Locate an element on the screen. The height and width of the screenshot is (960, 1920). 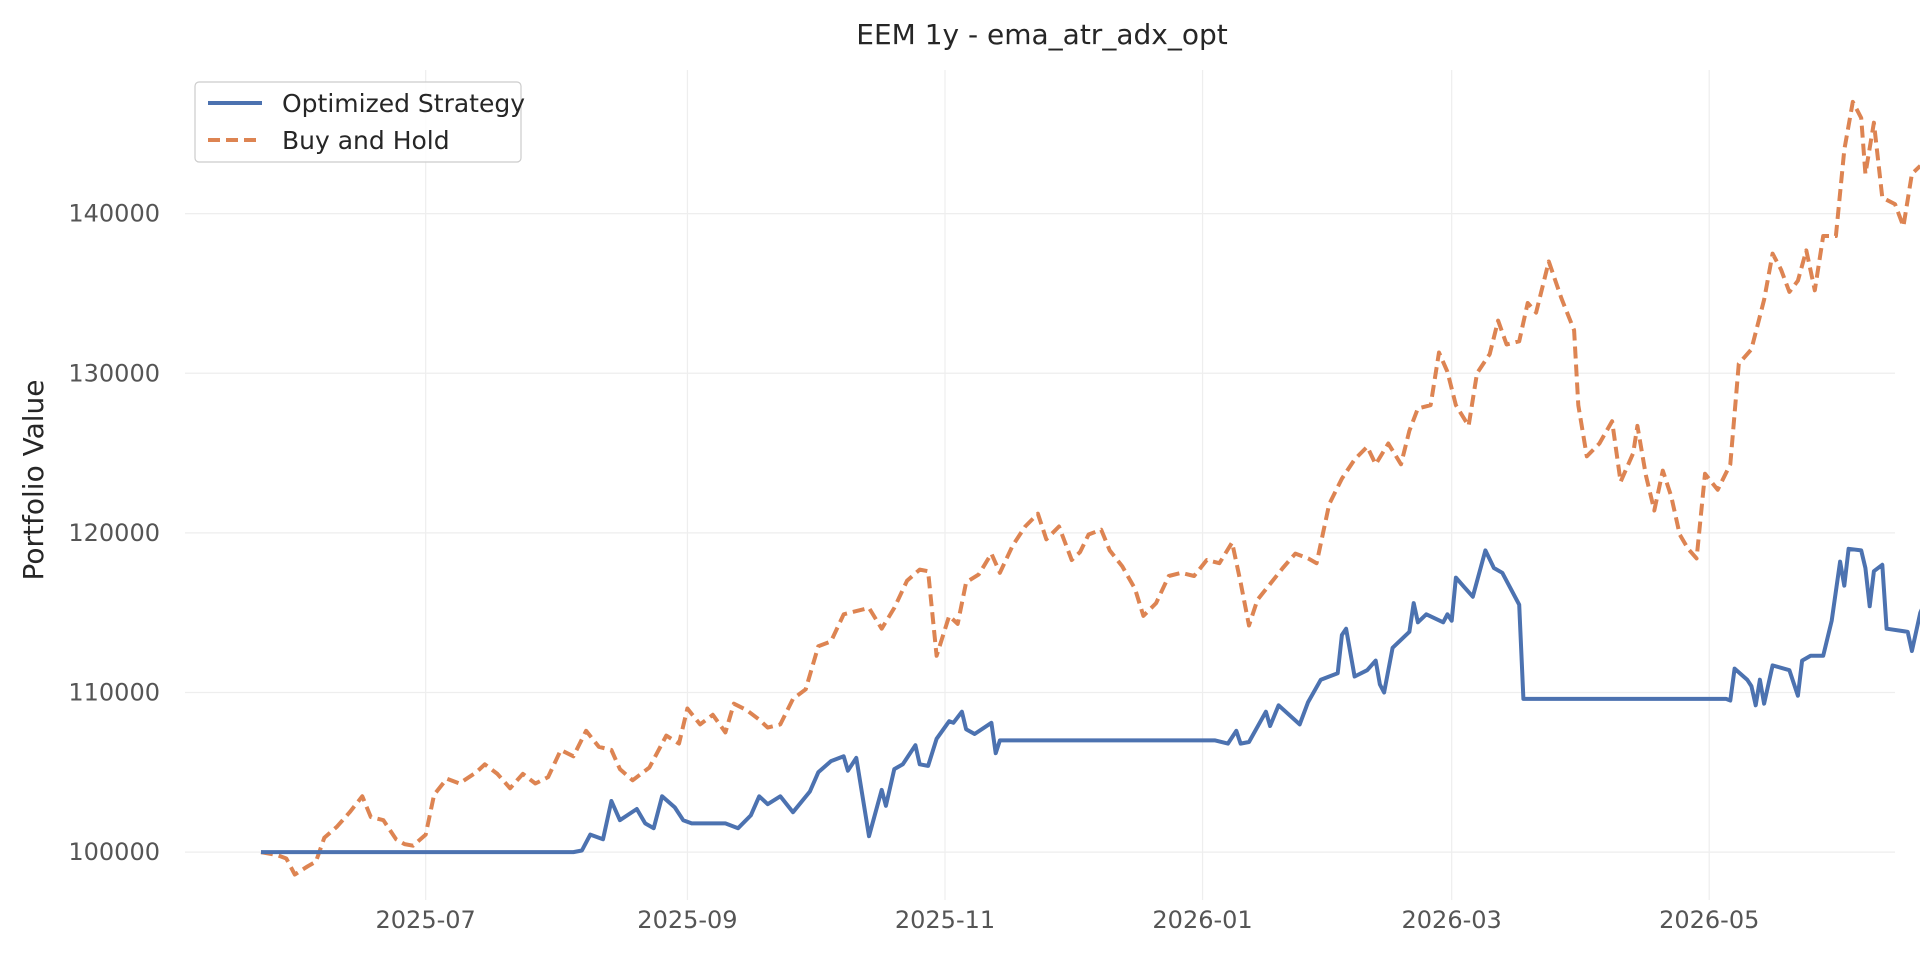
y-tick-label: 140000 is located at coordinates (114, 214).